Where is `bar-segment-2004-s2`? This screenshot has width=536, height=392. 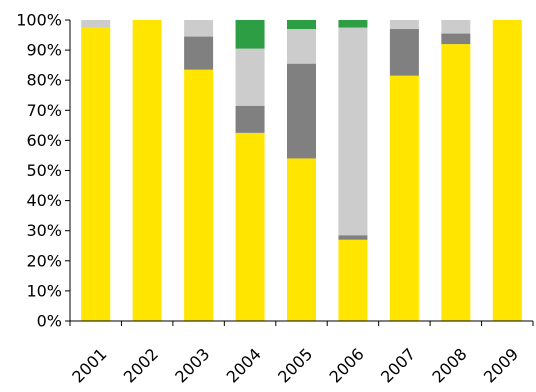 bar-segment-2004-s2 is located at coordinates (250, 119).